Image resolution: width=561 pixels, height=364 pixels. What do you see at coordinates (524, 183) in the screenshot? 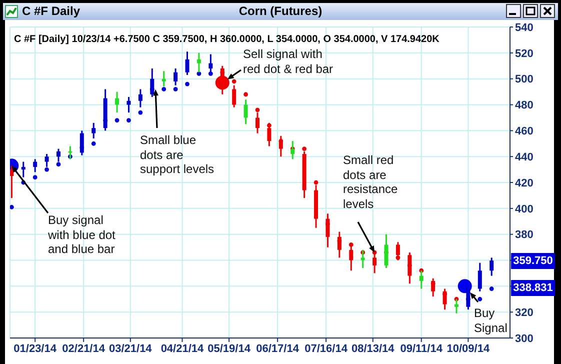
I see `y-tick-label: 420` at bounding box center [524, 183].